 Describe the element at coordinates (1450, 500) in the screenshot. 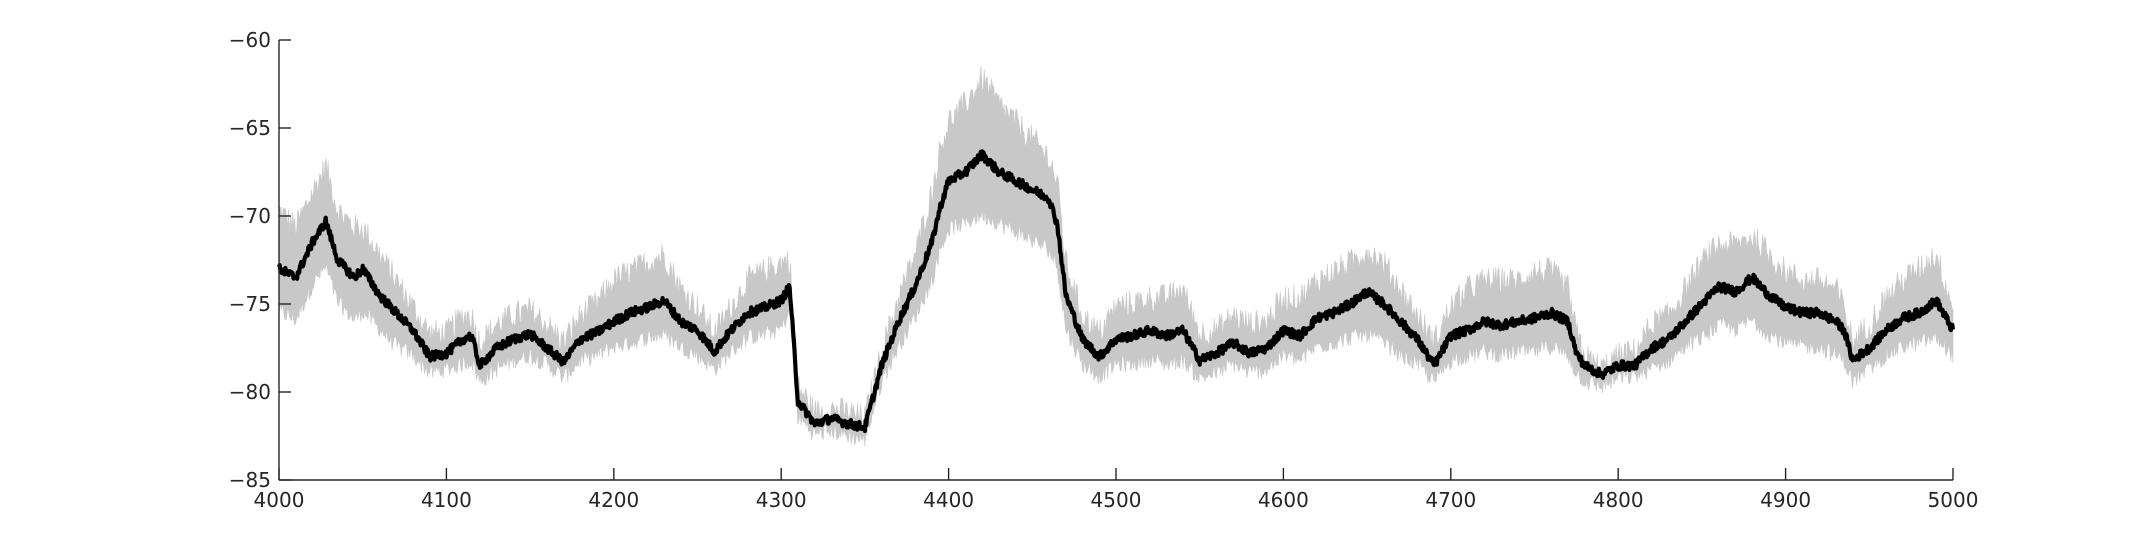

I see `x-tick-label: 4700` at that location.